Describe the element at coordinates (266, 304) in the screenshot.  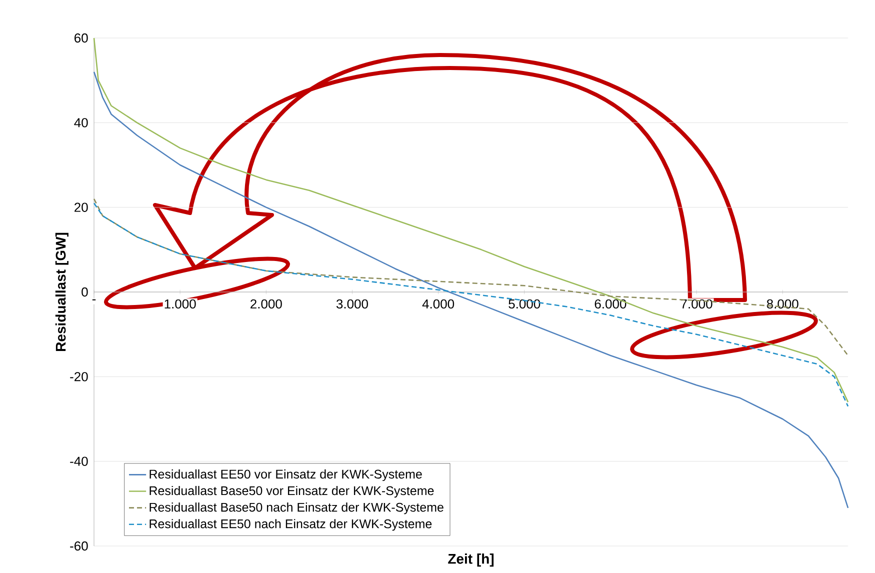
I see `x-tick-label: 2.000` at that location.